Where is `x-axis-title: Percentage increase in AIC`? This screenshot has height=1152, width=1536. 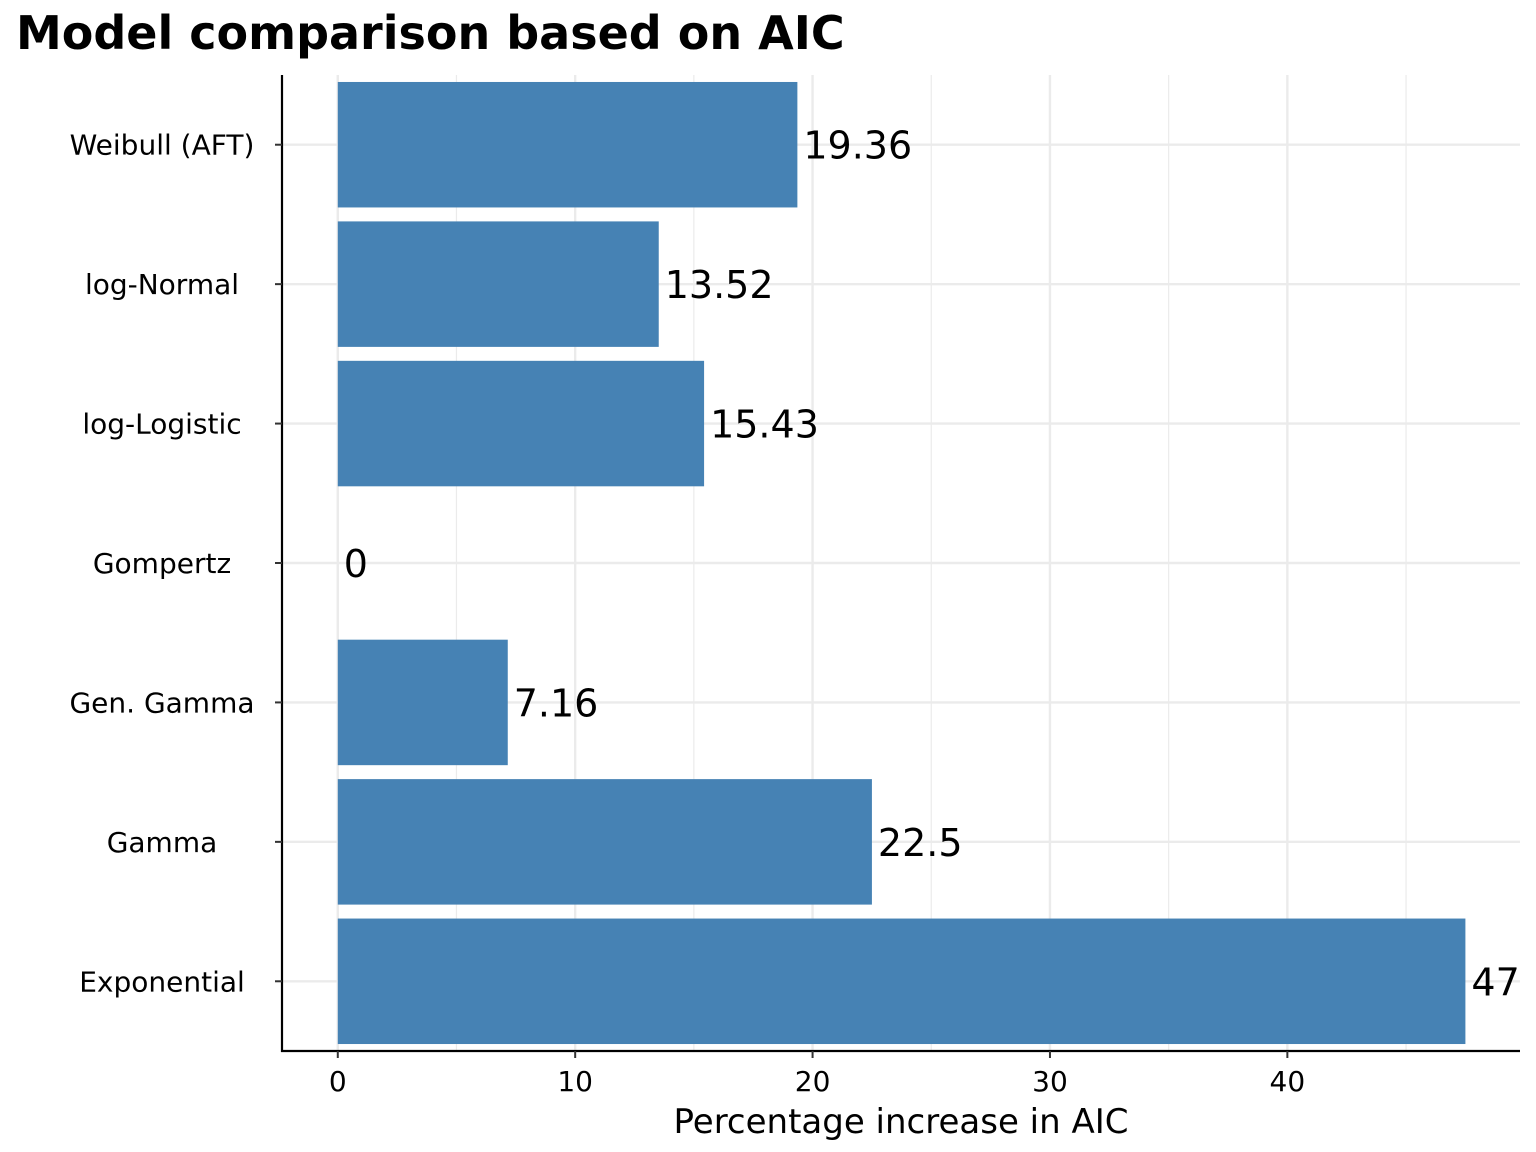
x-axis-title: Percentage increase in AIC is located at coordinates (900, 1122).